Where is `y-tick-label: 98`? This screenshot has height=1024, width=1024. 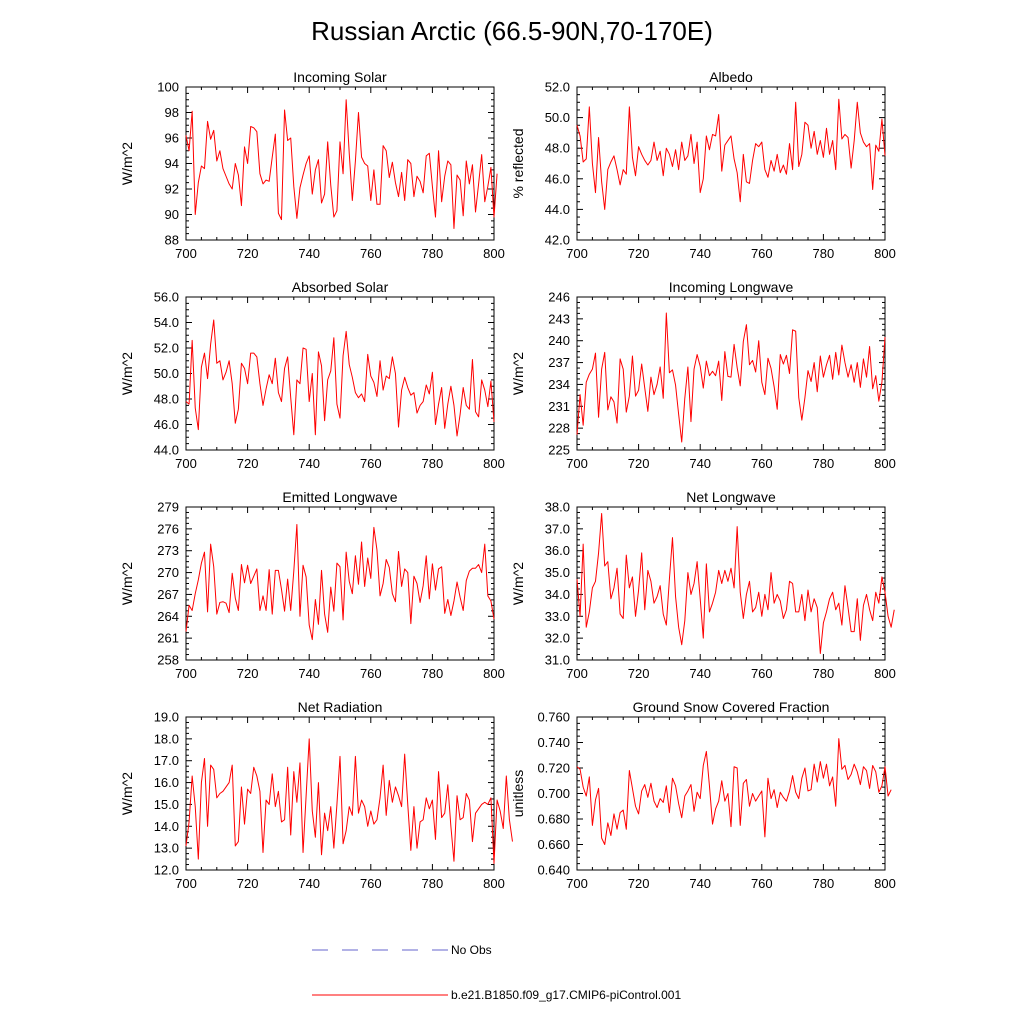
y-tick-label: 98 is located at coordinates (172, 112).